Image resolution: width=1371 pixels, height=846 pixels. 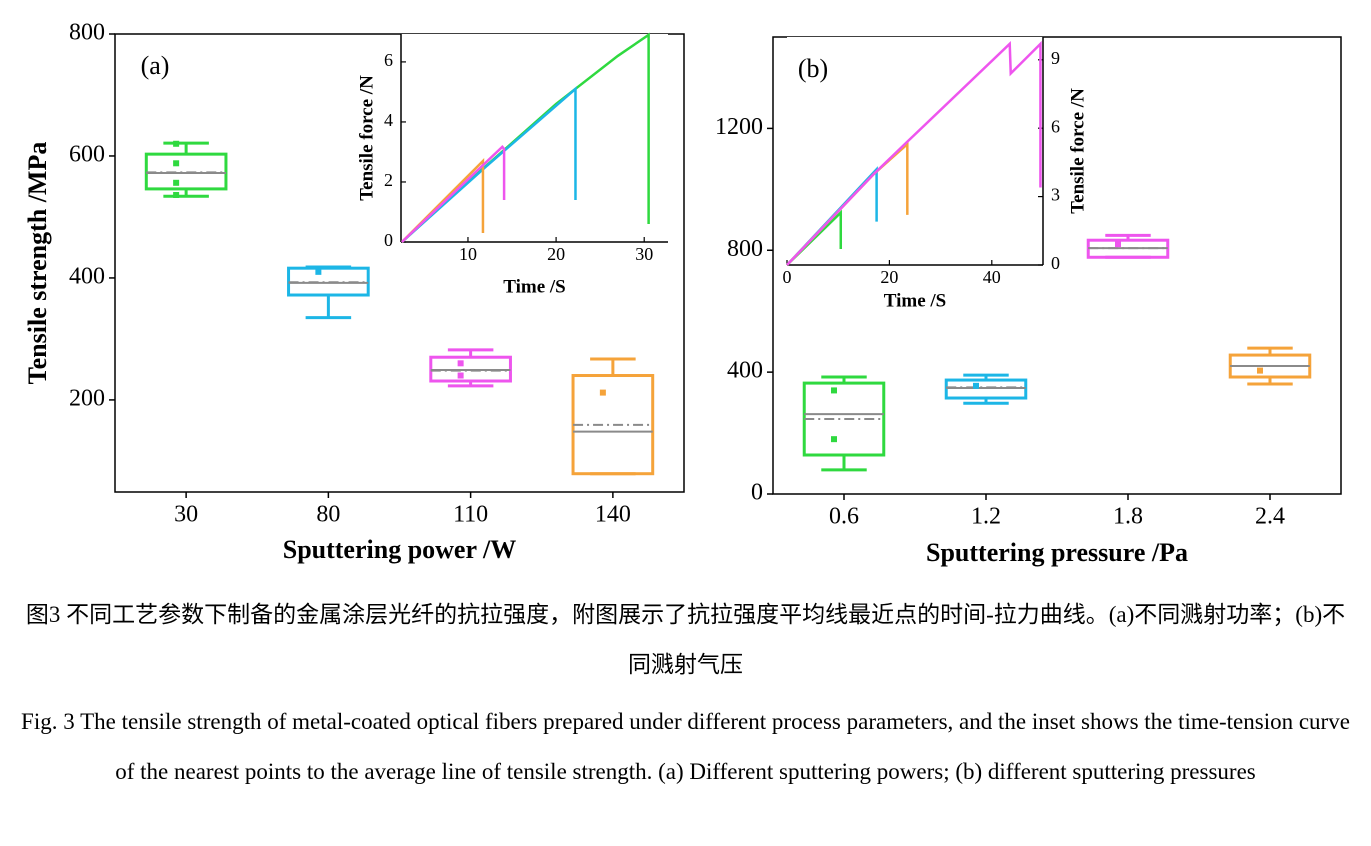 I want to click on y-tick-label: 3, so click(x=1055, y=195).